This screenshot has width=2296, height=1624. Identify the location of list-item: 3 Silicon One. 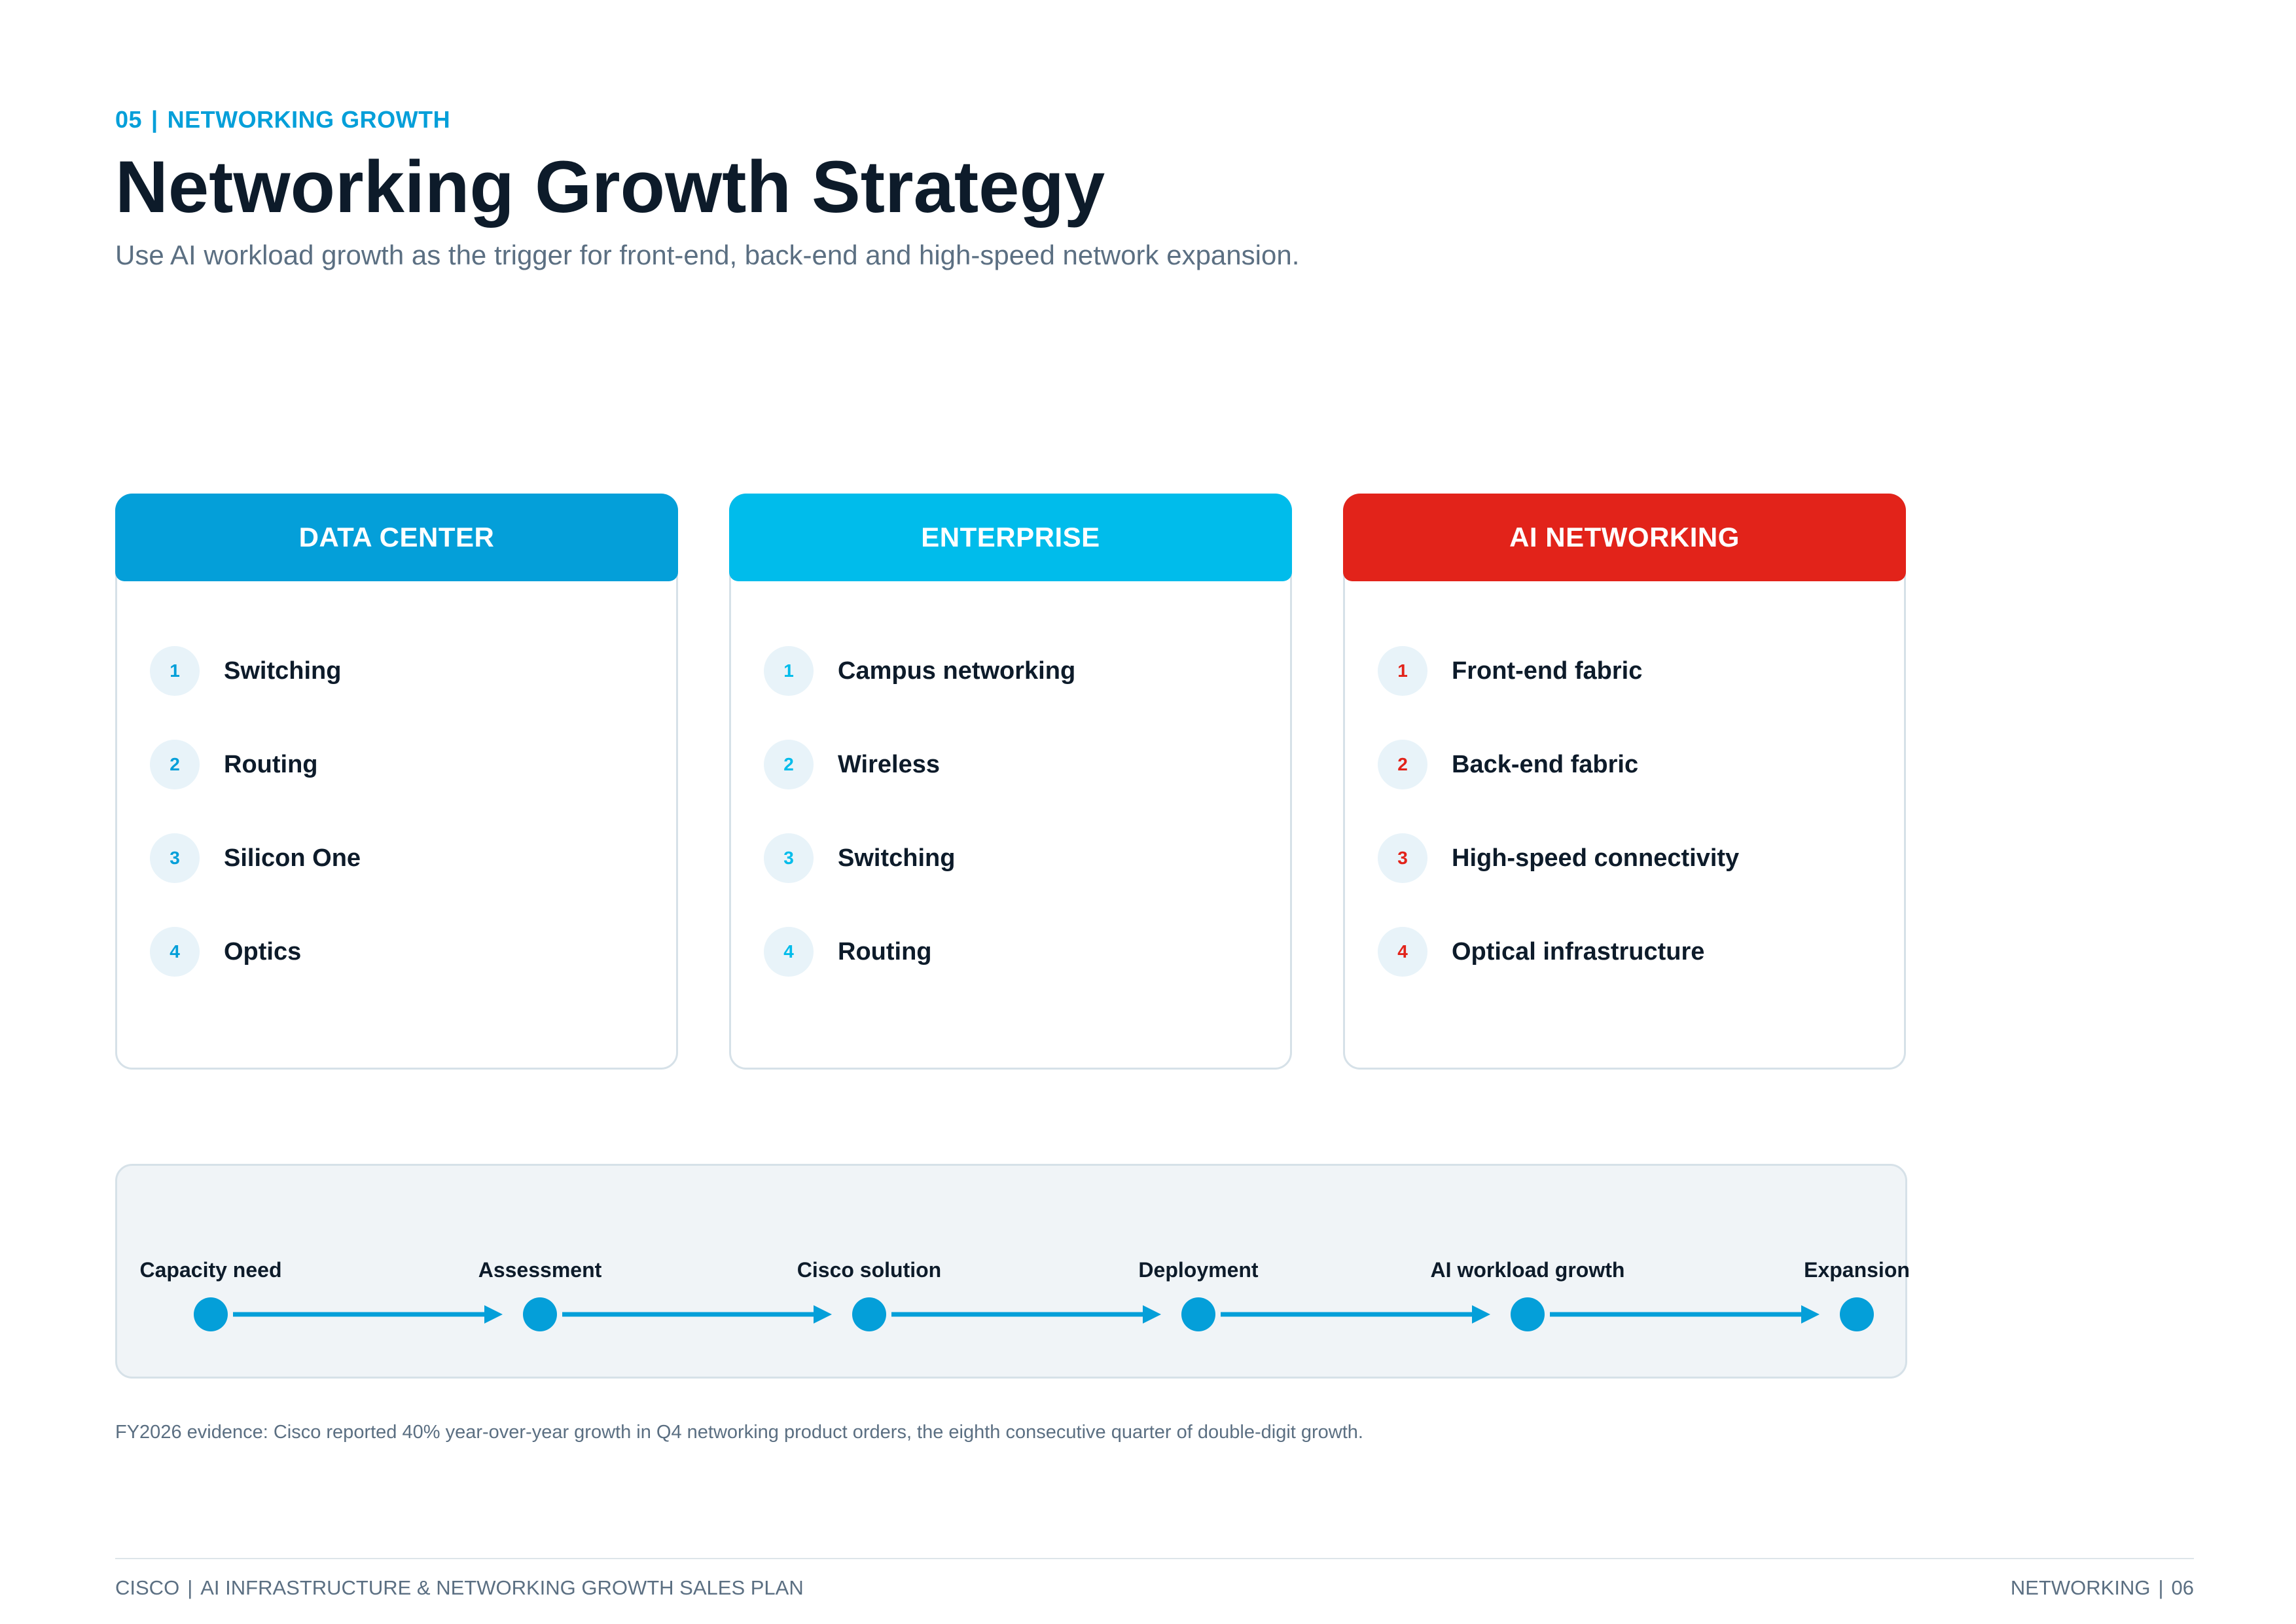
(255, 858).